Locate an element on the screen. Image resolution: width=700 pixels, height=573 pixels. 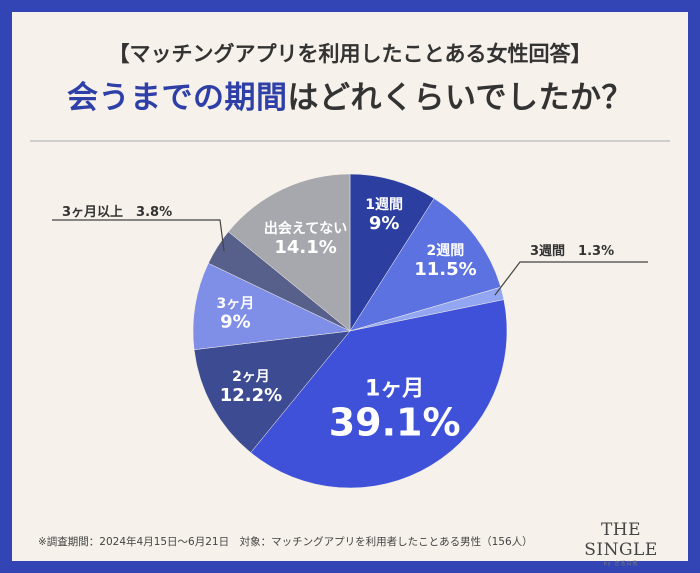
callout-label: 3週間 1.3% is located at coordinates (572, 251).